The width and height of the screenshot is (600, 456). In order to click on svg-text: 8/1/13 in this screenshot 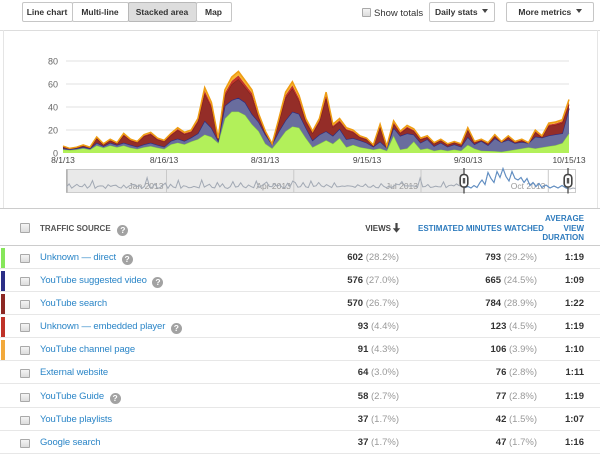, I will do `click(63, 160)`.